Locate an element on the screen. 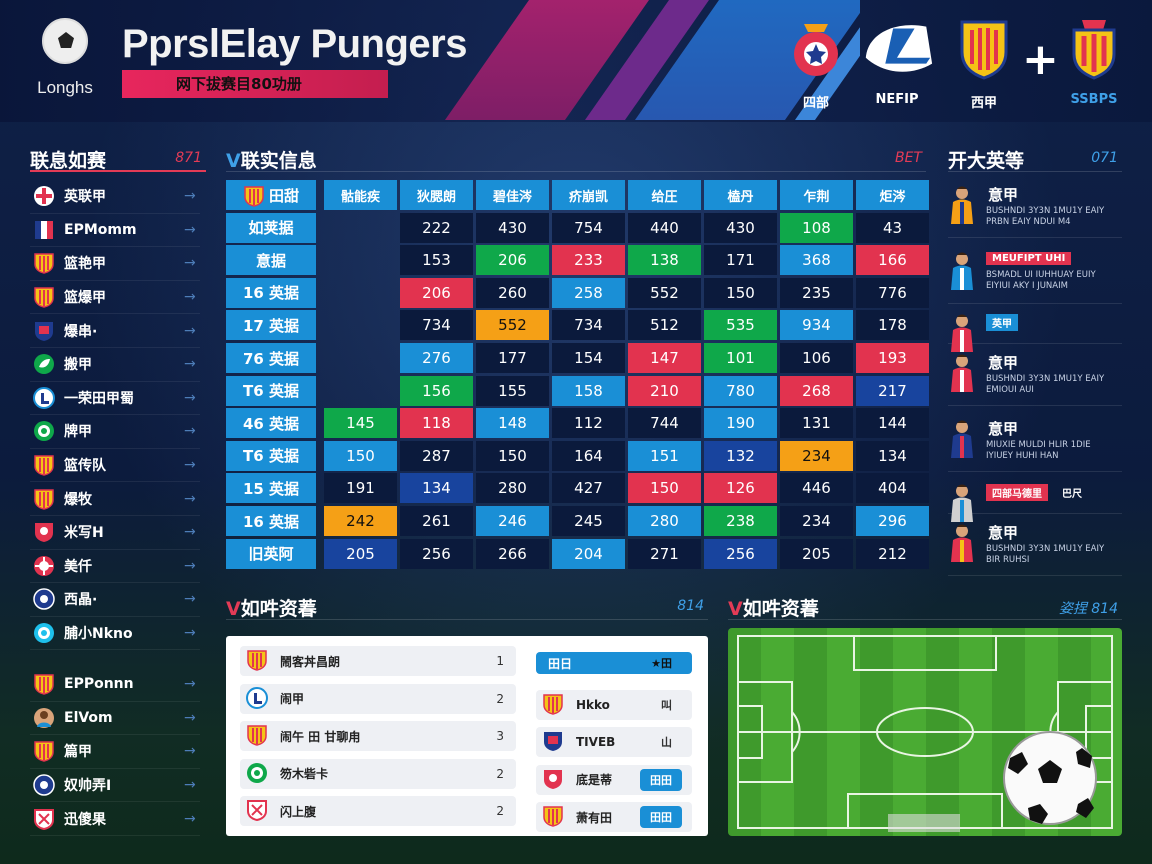  table-cell: 535 is located at coordinates (740, 325).